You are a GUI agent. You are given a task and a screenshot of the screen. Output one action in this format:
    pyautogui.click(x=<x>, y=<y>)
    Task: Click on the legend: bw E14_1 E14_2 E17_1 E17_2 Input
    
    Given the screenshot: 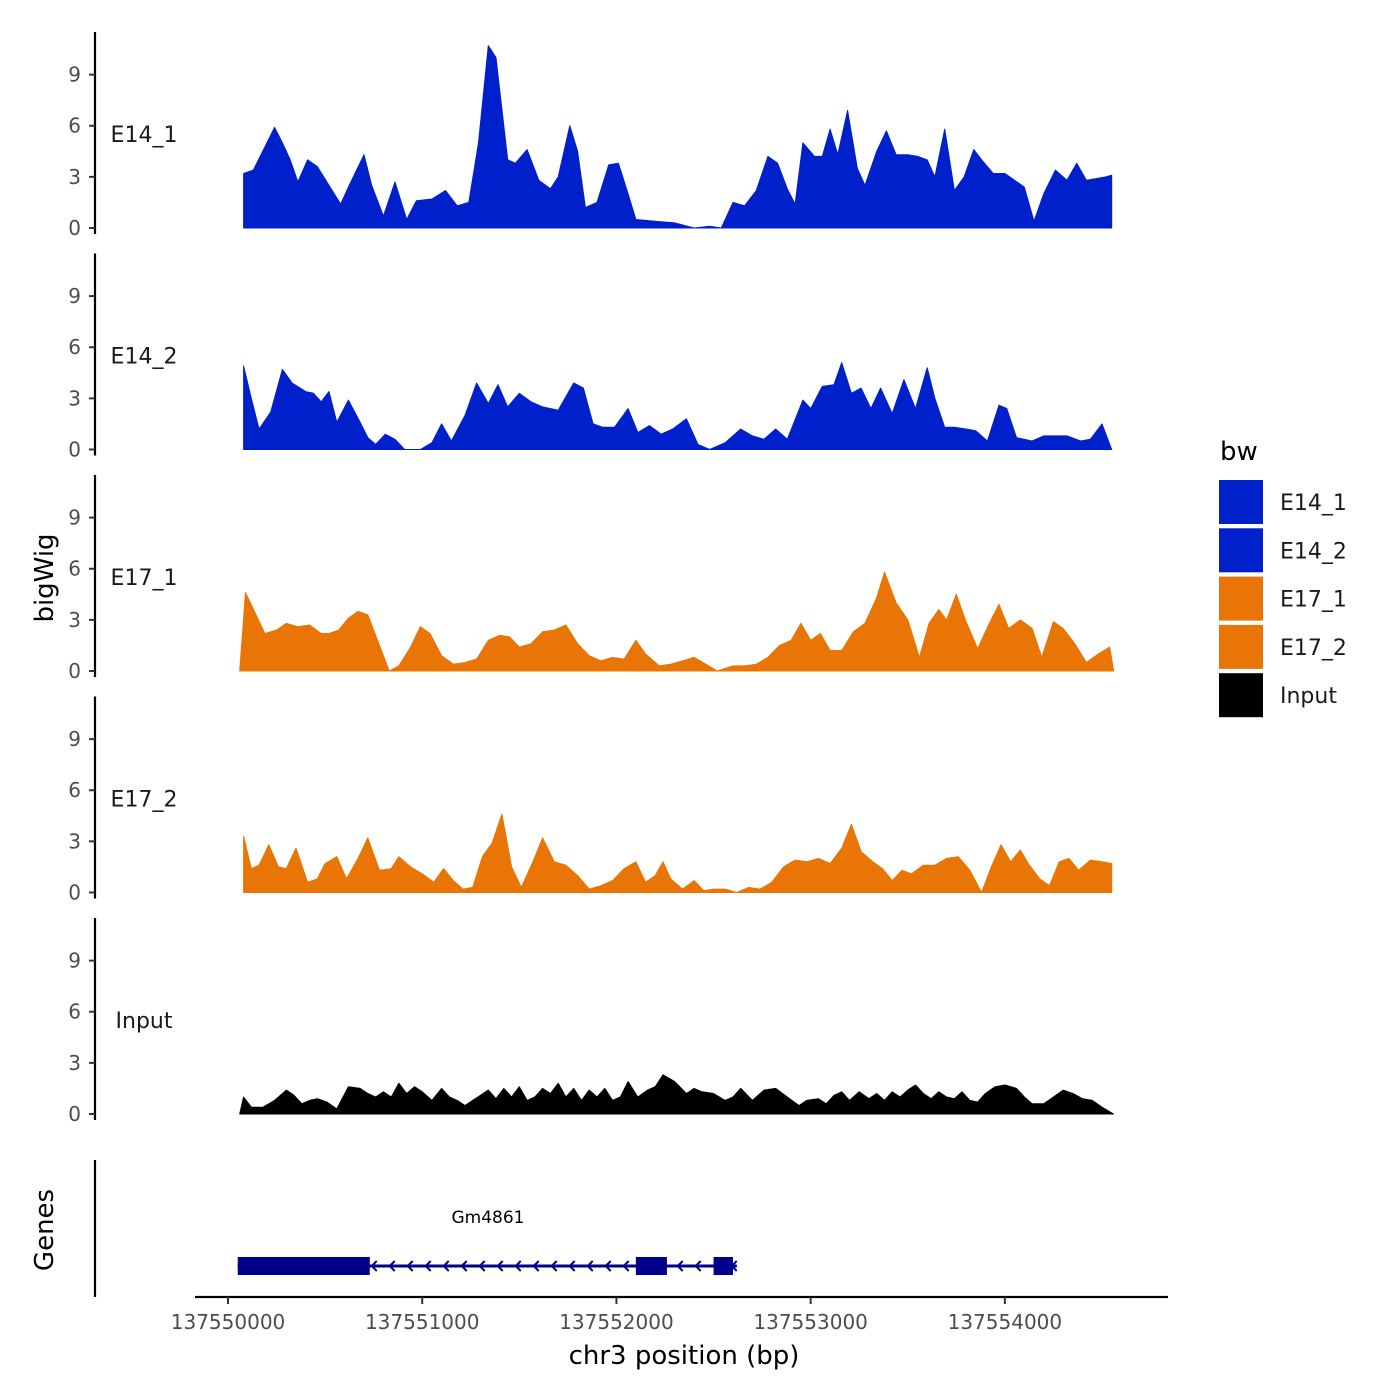 What is the action you would take?
    pyautogui.click(x=1283, y=577)
    